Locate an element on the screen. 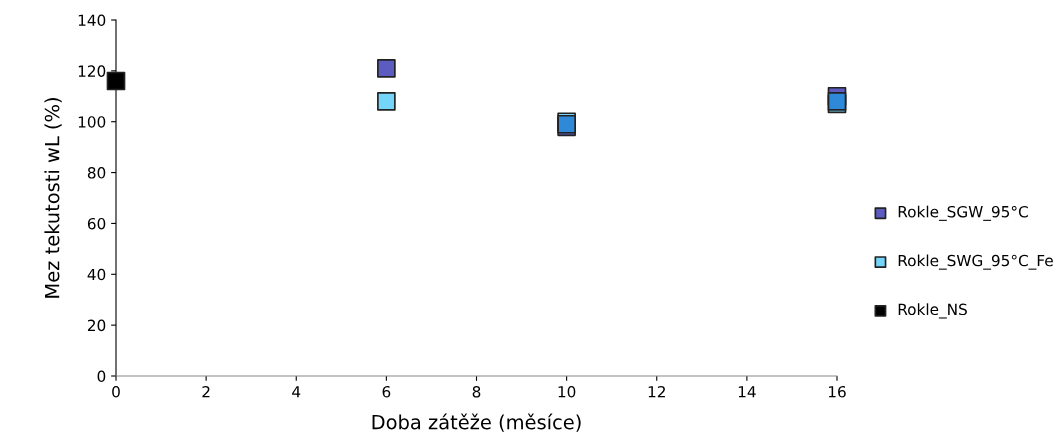 This screenshot has width=1058, height=447. legend-label: Rokle_SGW_95°C is located at coordinates (963, 213).